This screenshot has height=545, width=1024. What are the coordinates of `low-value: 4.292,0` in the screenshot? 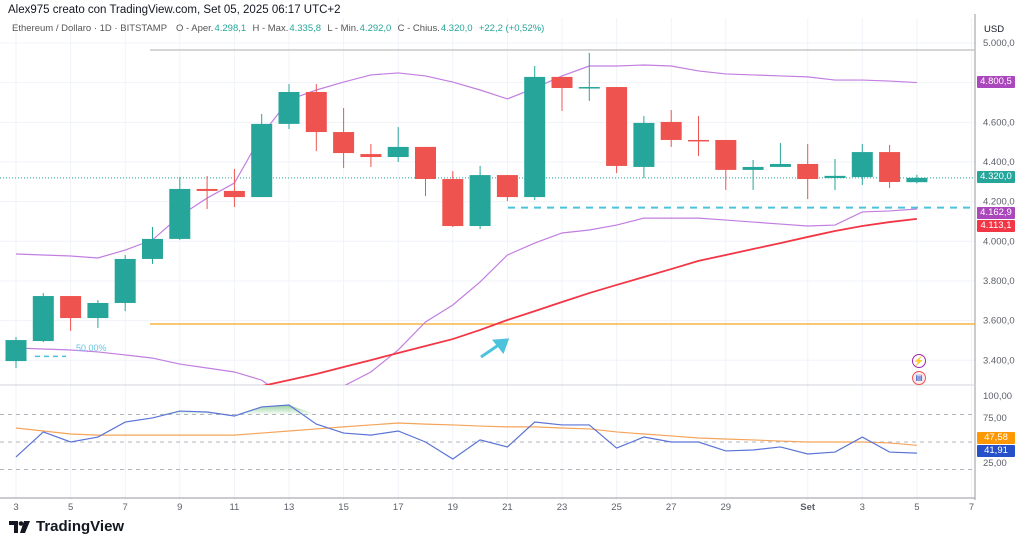 It's located at (375, 28).